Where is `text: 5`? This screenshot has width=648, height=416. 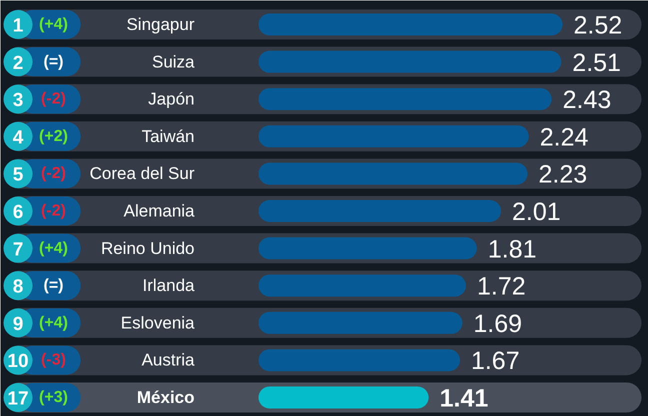
text: 5 is located at coordinates (18, 175).